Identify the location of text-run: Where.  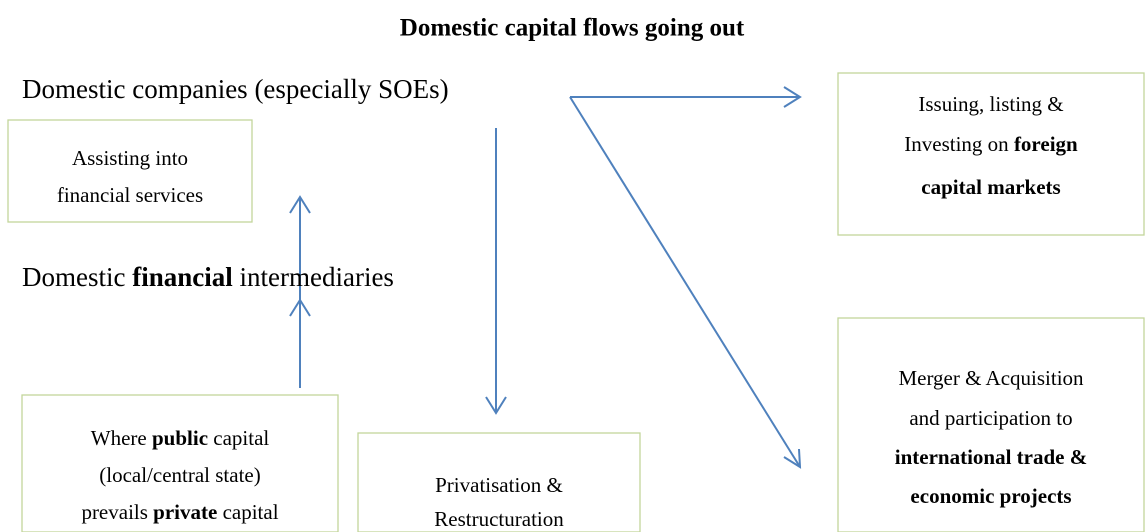
(121, 438).